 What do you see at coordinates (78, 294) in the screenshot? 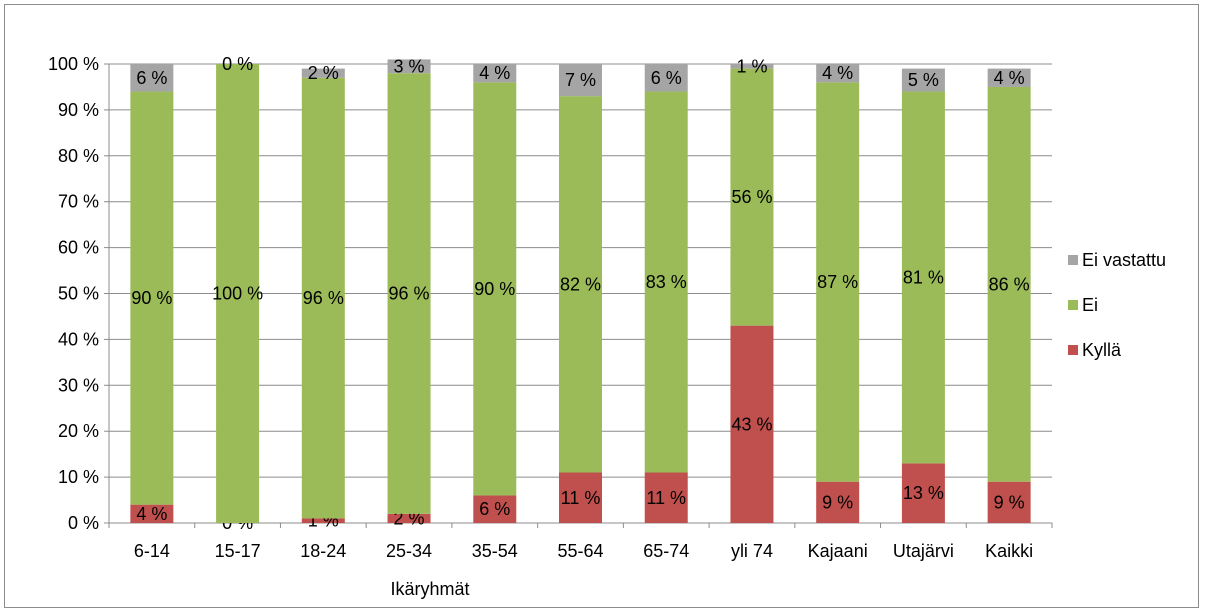
I see `y-tick-label: 50 %` at bounding box center [78, 294].